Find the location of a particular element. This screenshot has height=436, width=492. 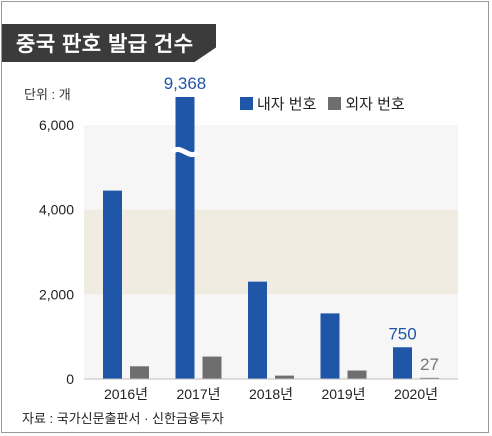

chart-title-text: 중국 판호 발급 건수 is located at coordinates (105, 44).